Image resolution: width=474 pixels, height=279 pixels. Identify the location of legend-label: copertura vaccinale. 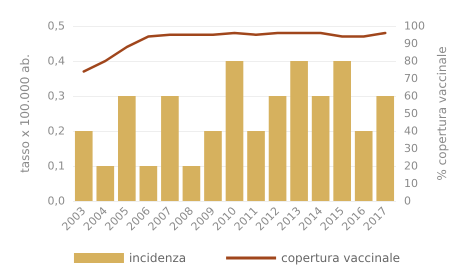
(340, 258).